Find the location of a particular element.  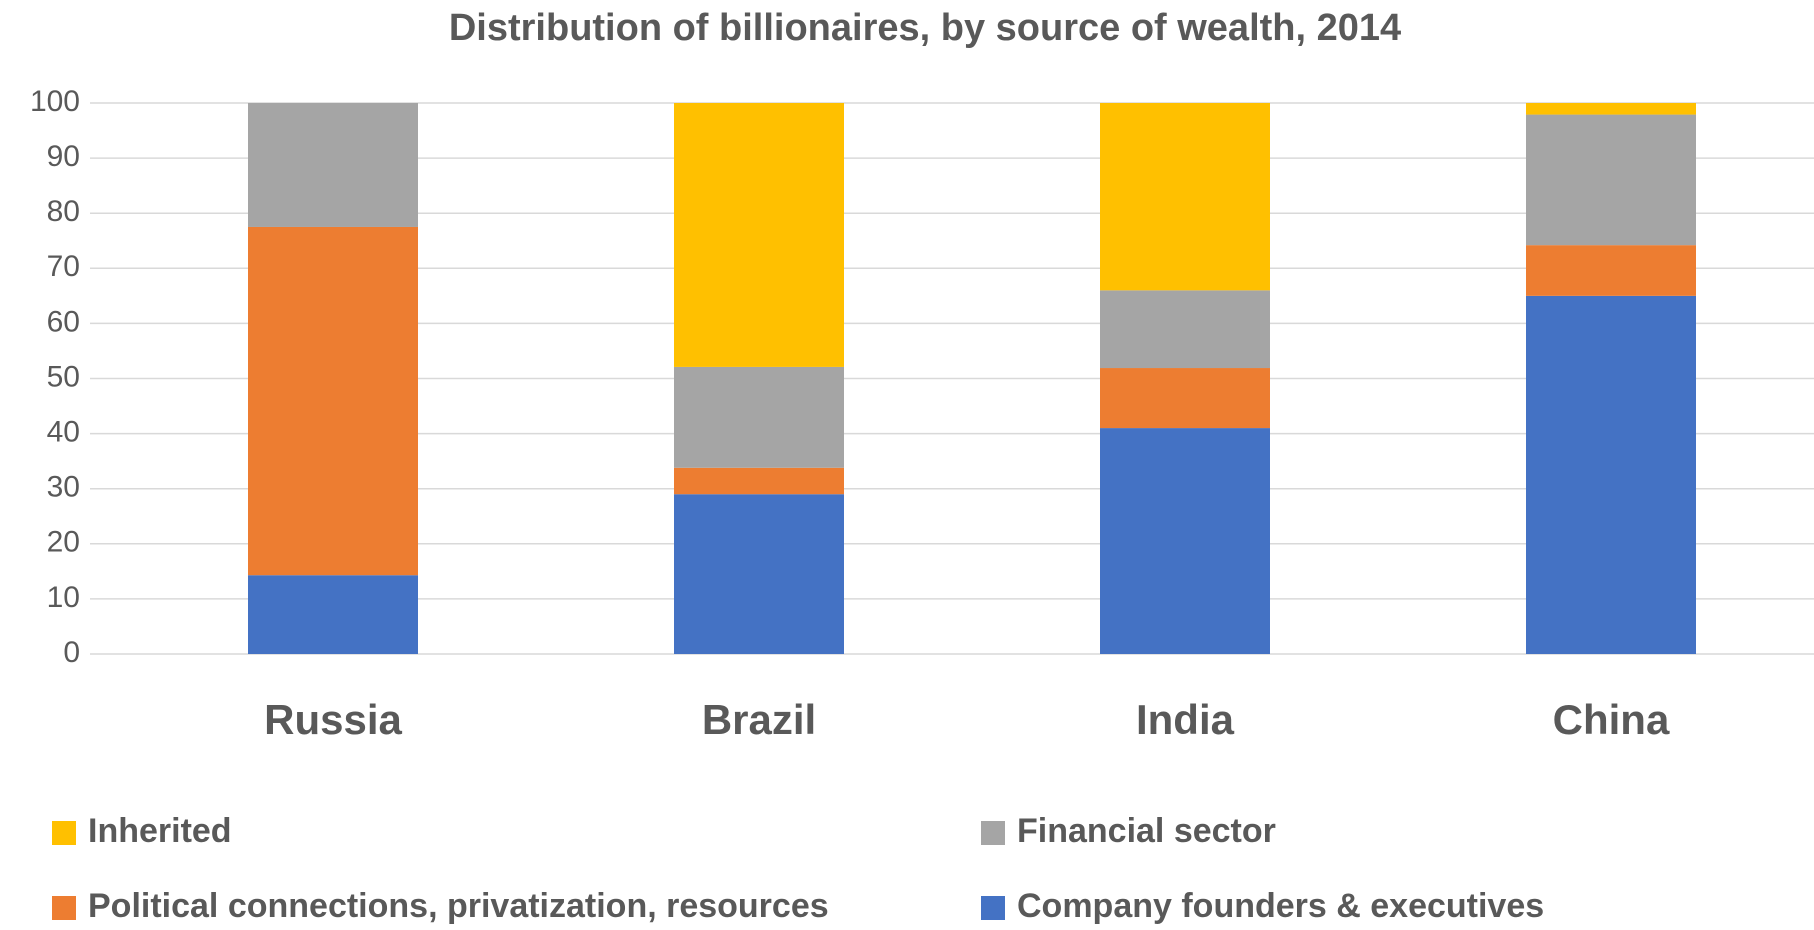

legend-label: Company founders & executives is located at coordinates (1280, 906).